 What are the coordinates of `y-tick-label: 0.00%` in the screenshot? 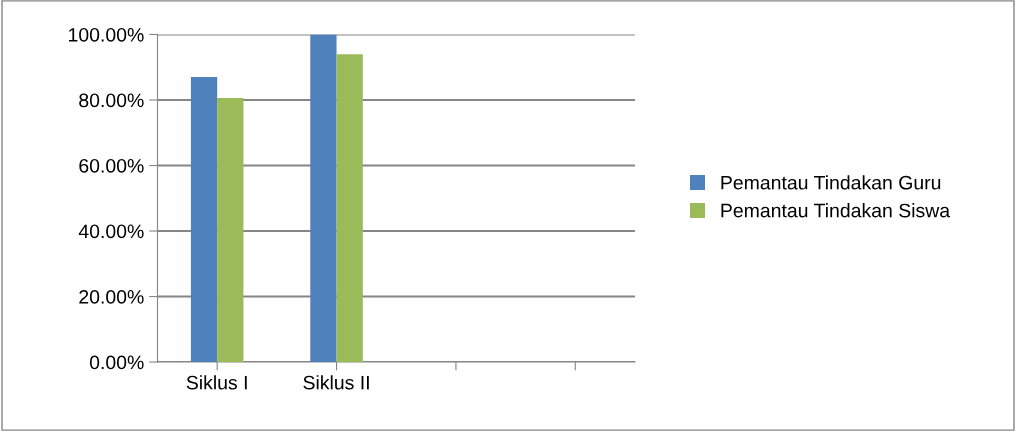 It's located at (116, 362).